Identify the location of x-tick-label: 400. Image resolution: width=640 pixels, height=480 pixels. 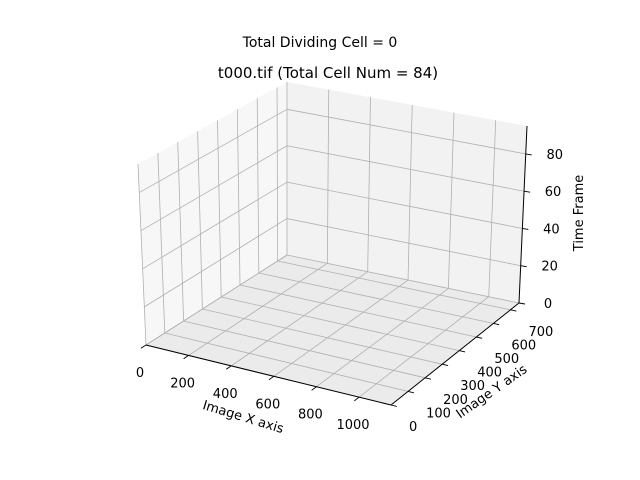
(225, 394).